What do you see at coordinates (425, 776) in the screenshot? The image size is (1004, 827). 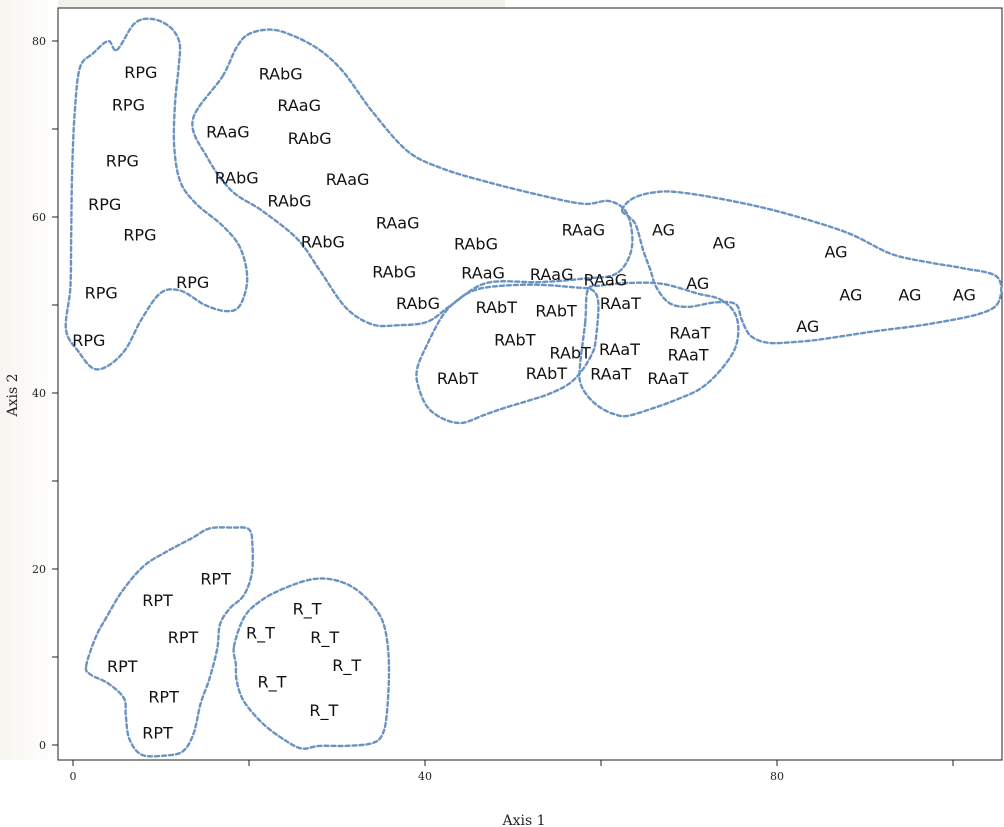 I see `x-tick-label: 40` at bounding box center [425, 776].